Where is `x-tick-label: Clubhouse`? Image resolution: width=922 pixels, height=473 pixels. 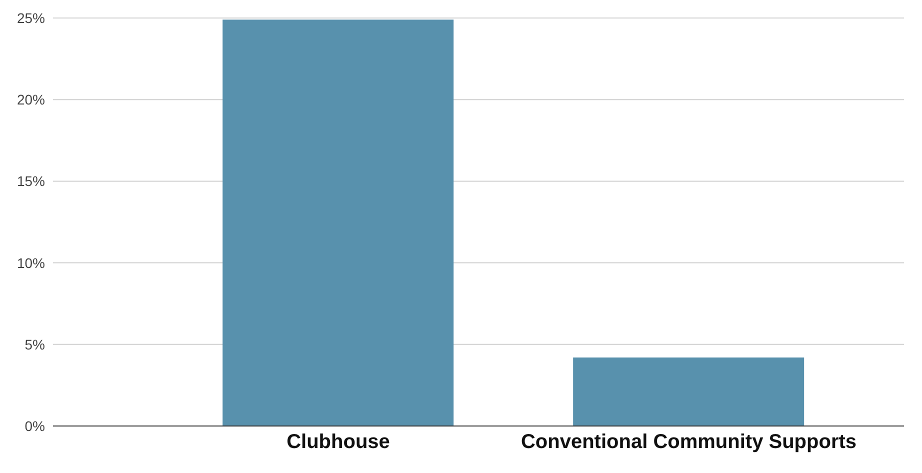
x-tick-label: Clubhouse is located at coordinates (338, 442).